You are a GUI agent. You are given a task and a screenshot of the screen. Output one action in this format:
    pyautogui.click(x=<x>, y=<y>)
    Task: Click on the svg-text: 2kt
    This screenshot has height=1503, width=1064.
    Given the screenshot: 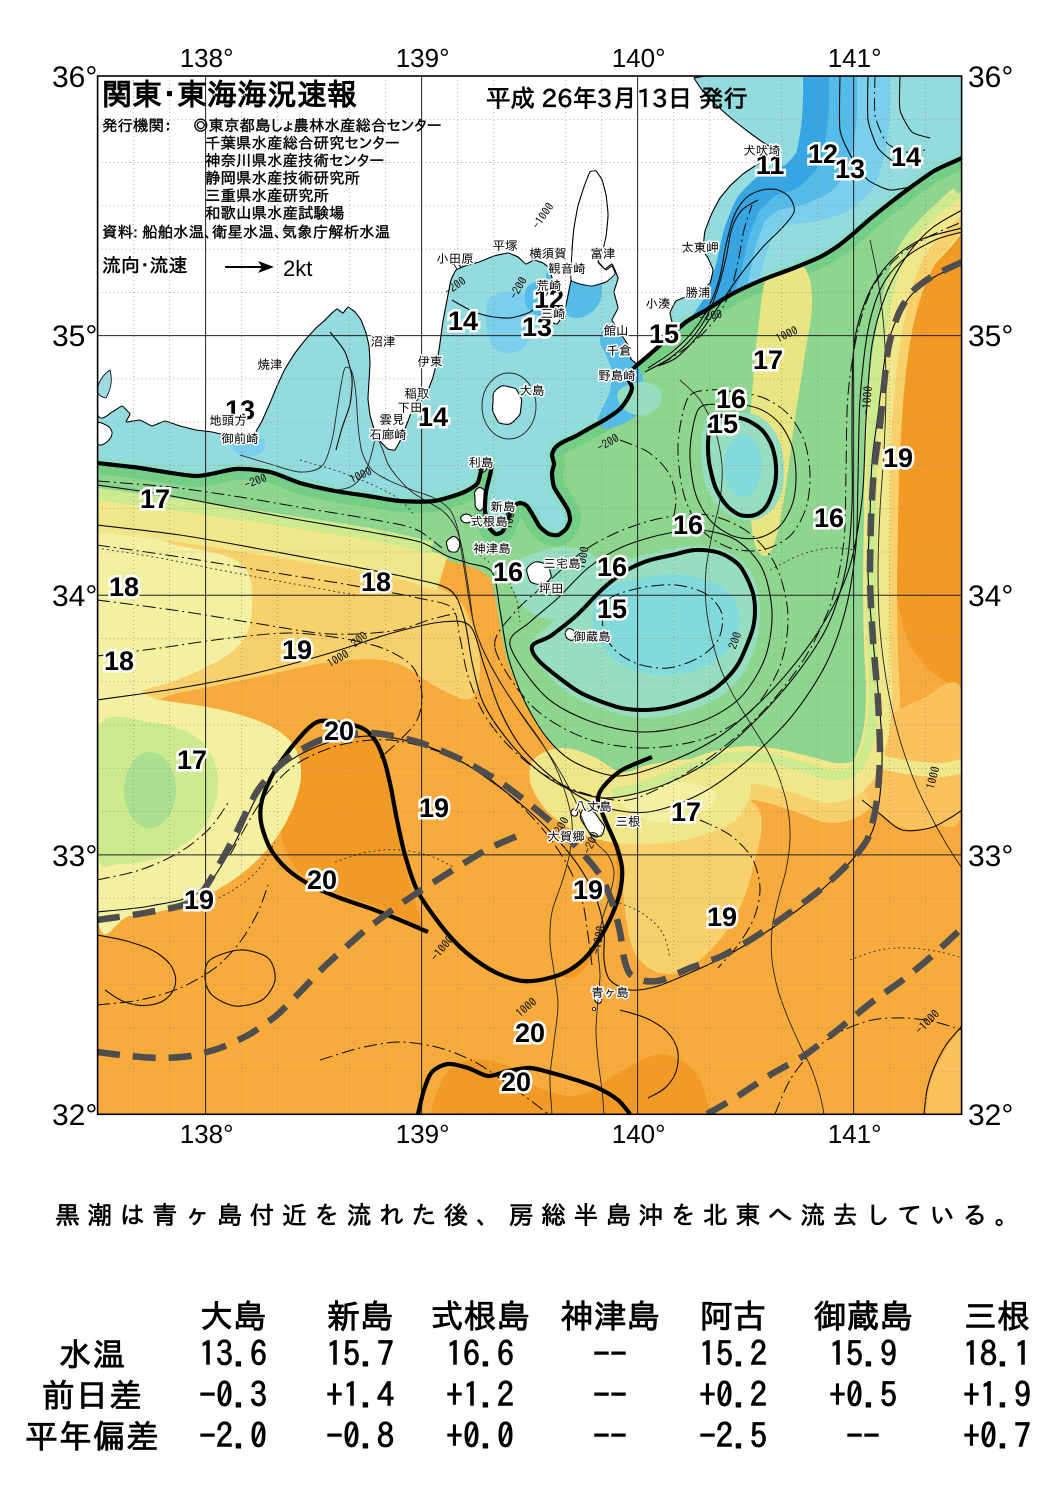 What is the action you would take?
    pyautogui.click(x=297, y=268)
    